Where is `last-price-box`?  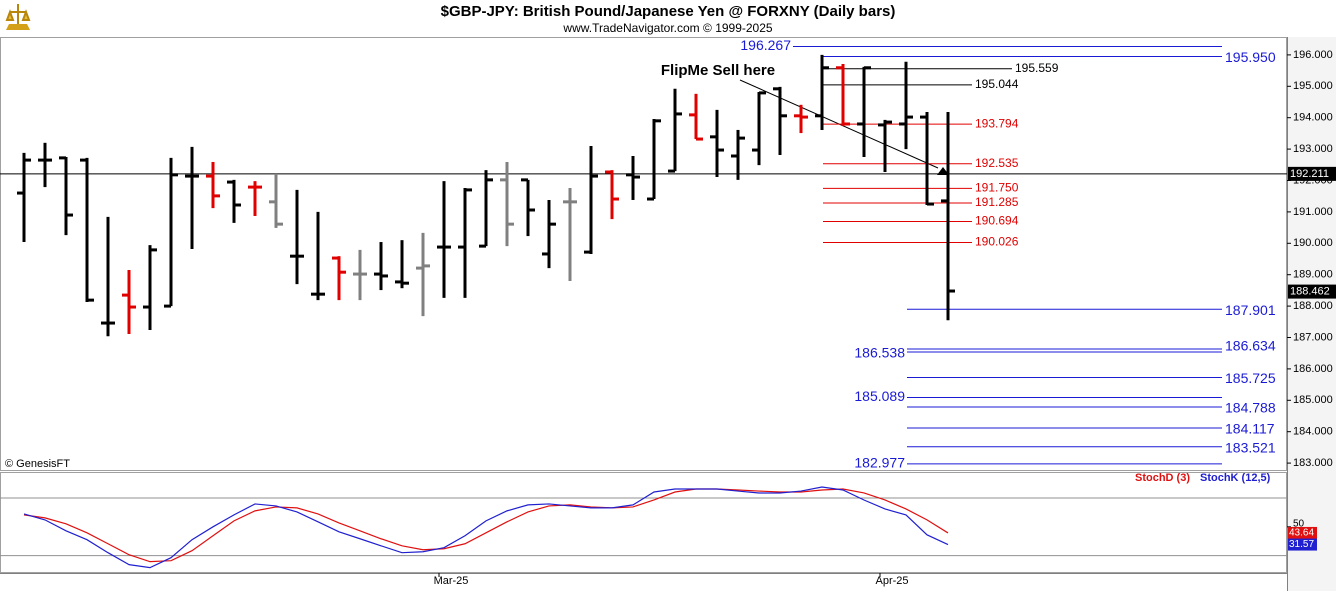 last-price-box is located at coordinates (1312, 291).